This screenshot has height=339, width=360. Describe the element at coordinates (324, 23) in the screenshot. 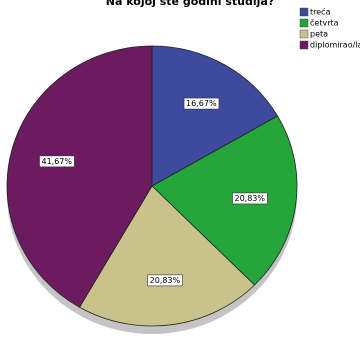

I see `legend-label: četvrta` at that location.